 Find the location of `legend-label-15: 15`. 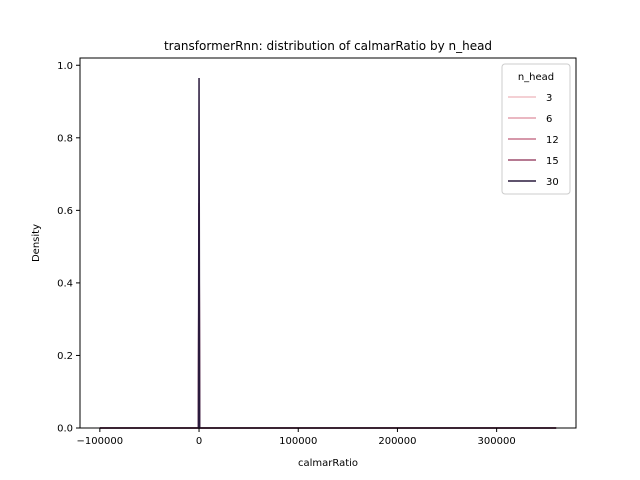

legend-label-15: 15 is located at coordinates (552, 161).